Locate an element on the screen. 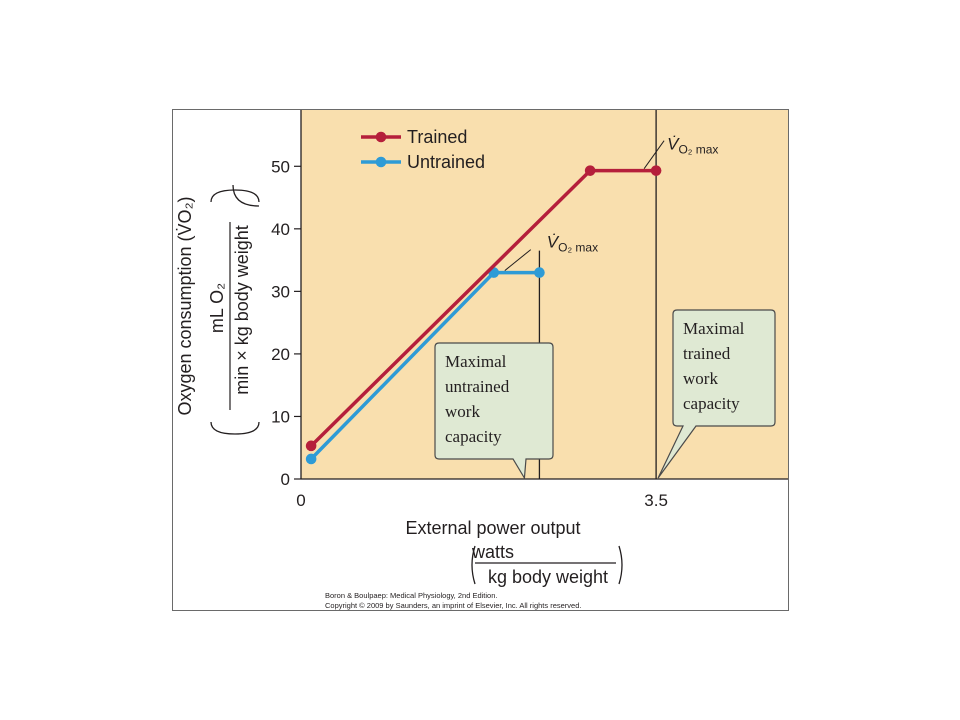 The height and width of the screenshot is (720, 960). x-axis: 0 3.5 is located at coordinates (542, 494).